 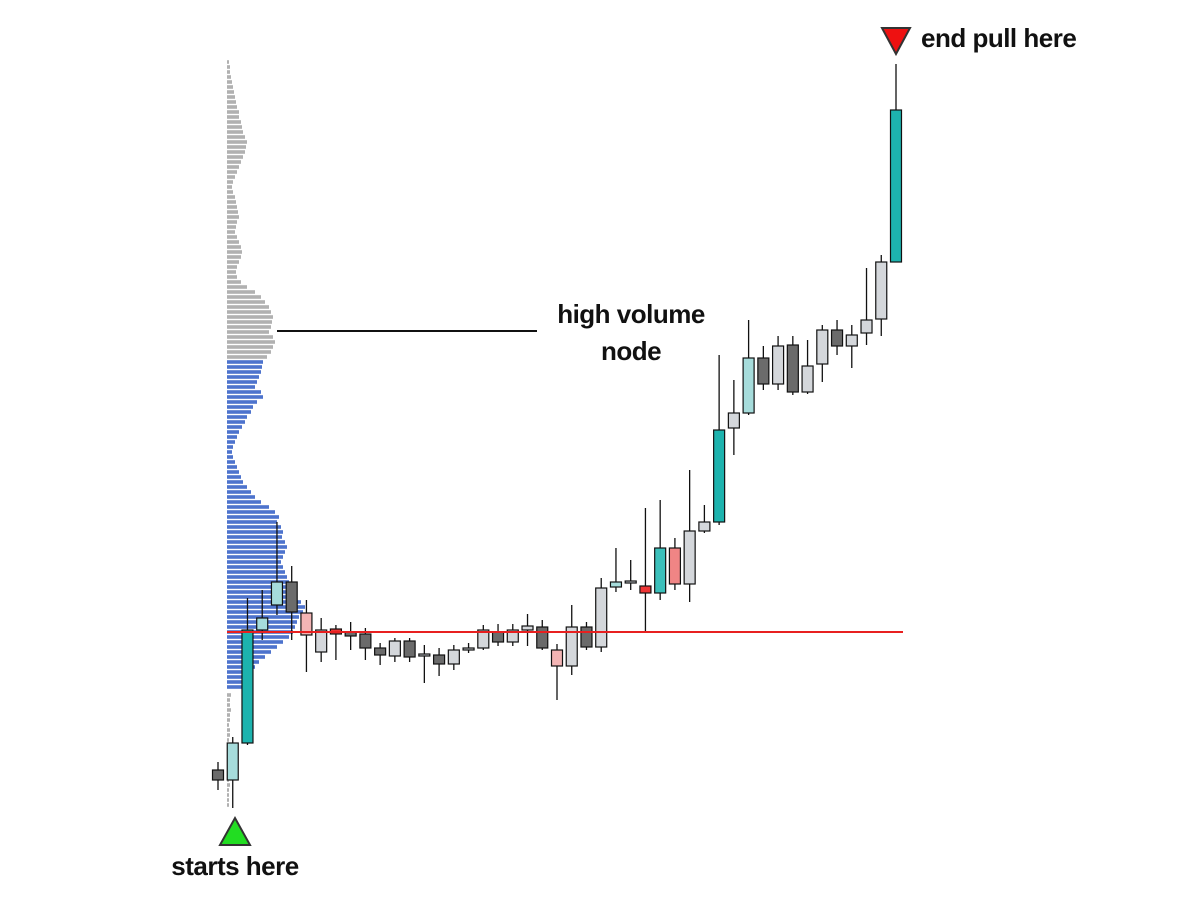 I want to click on start-label: starts here, so click(x=234, y=866).